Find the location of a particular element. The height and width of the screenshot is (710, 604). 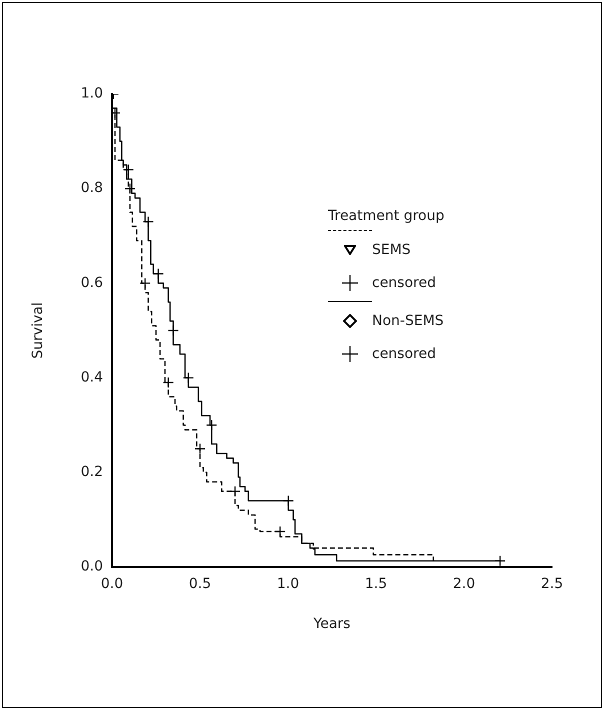

x-tick-label: 2.0 is located at coordinates (464, 584).